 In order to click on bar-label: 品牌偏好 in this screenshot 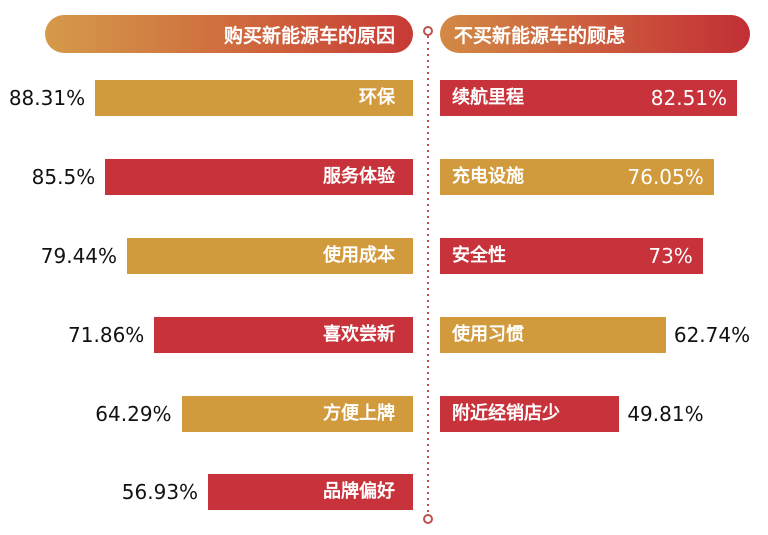, I will do `click(358, 491)`.